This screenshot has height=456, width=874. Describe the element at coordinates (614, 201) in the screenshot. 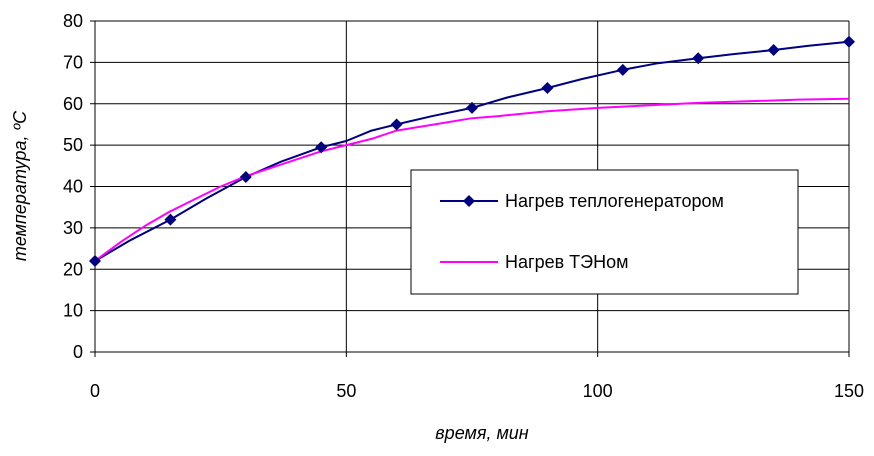

I see `legend-label-teplogenerator: Нагрев теплогенератором` at that location.